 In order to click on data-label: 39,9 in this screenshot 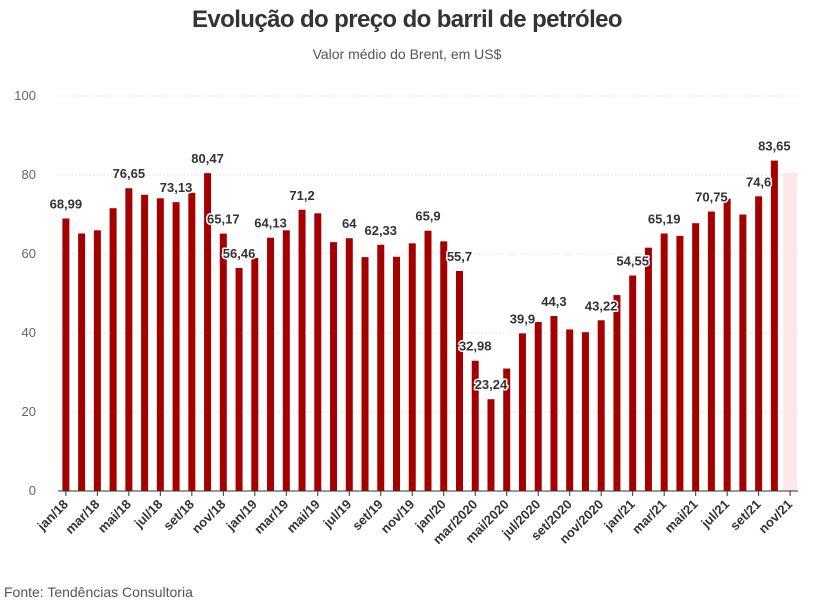, I will do `click(522, 318)`.